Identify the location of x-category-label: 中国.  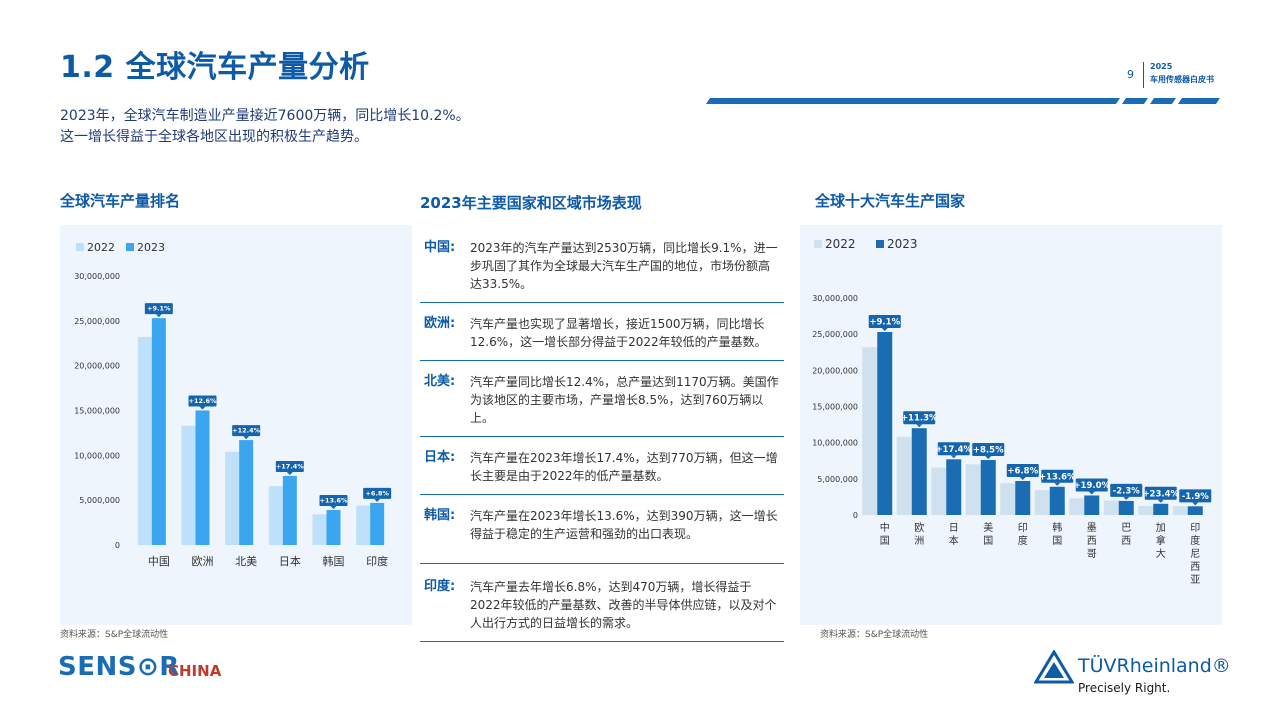
(159, 561).